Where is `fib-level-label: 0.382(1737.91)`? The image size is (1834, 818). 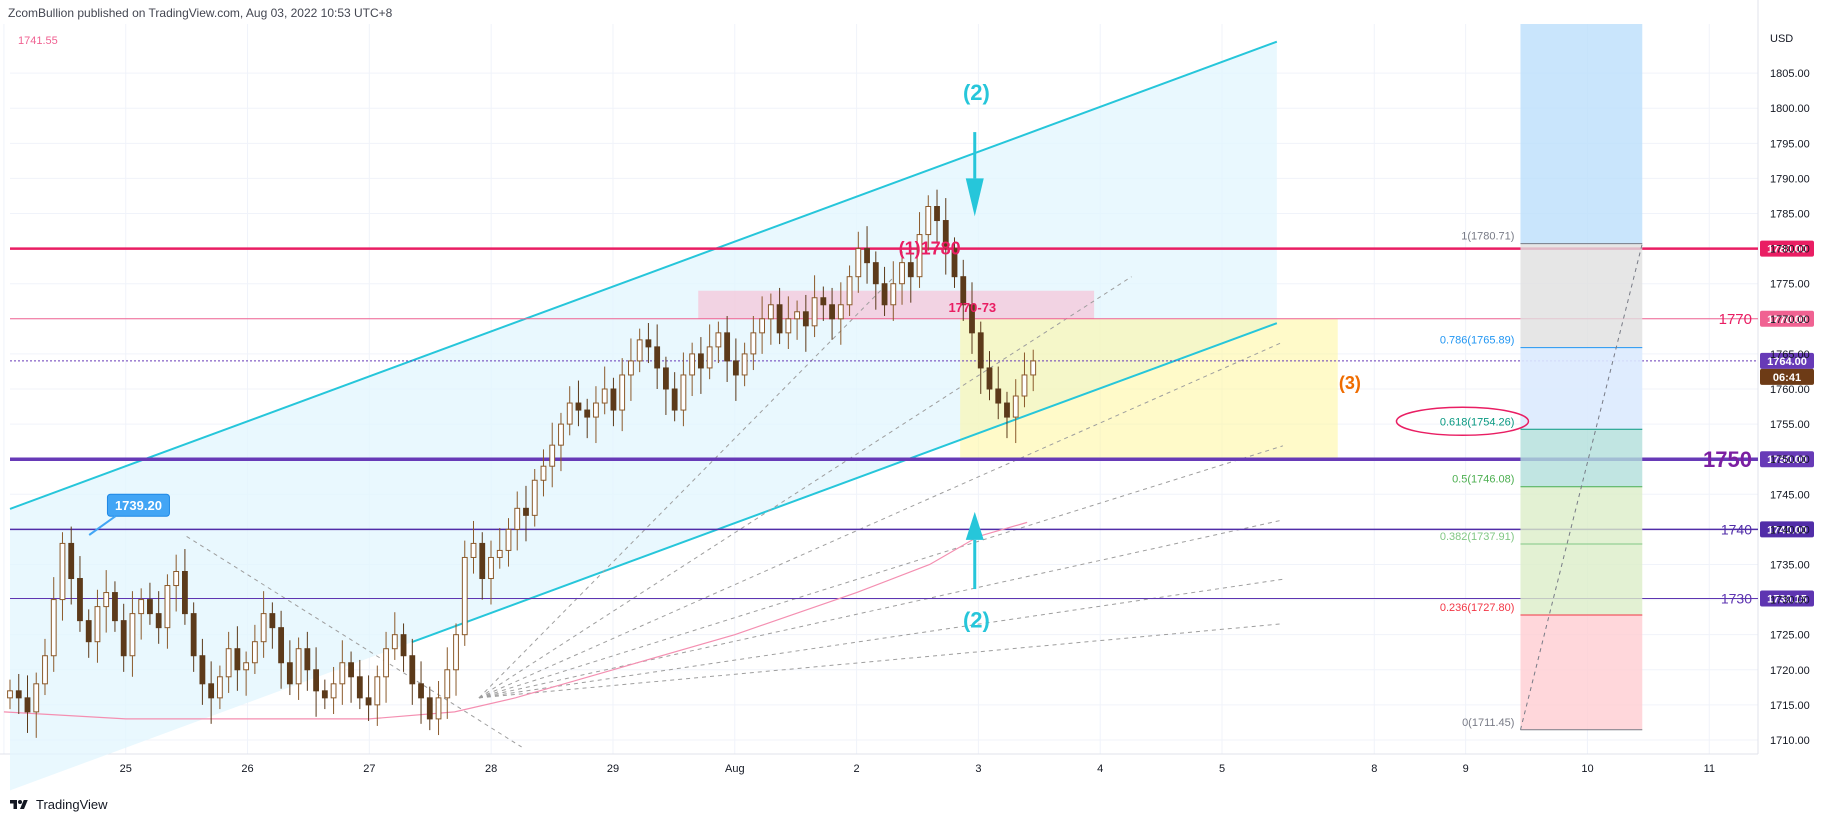 fib-level-label: 0.382(1737.91) is located at coordinates (1477, 537).